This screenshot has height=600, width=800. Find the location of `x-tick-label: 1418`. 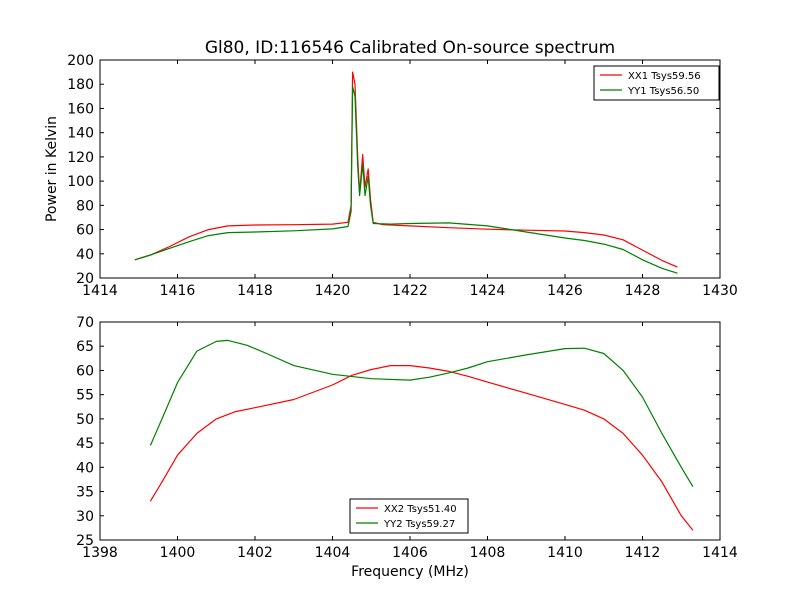

x-tick-label: 1418 is located at coordinates (255, 291).